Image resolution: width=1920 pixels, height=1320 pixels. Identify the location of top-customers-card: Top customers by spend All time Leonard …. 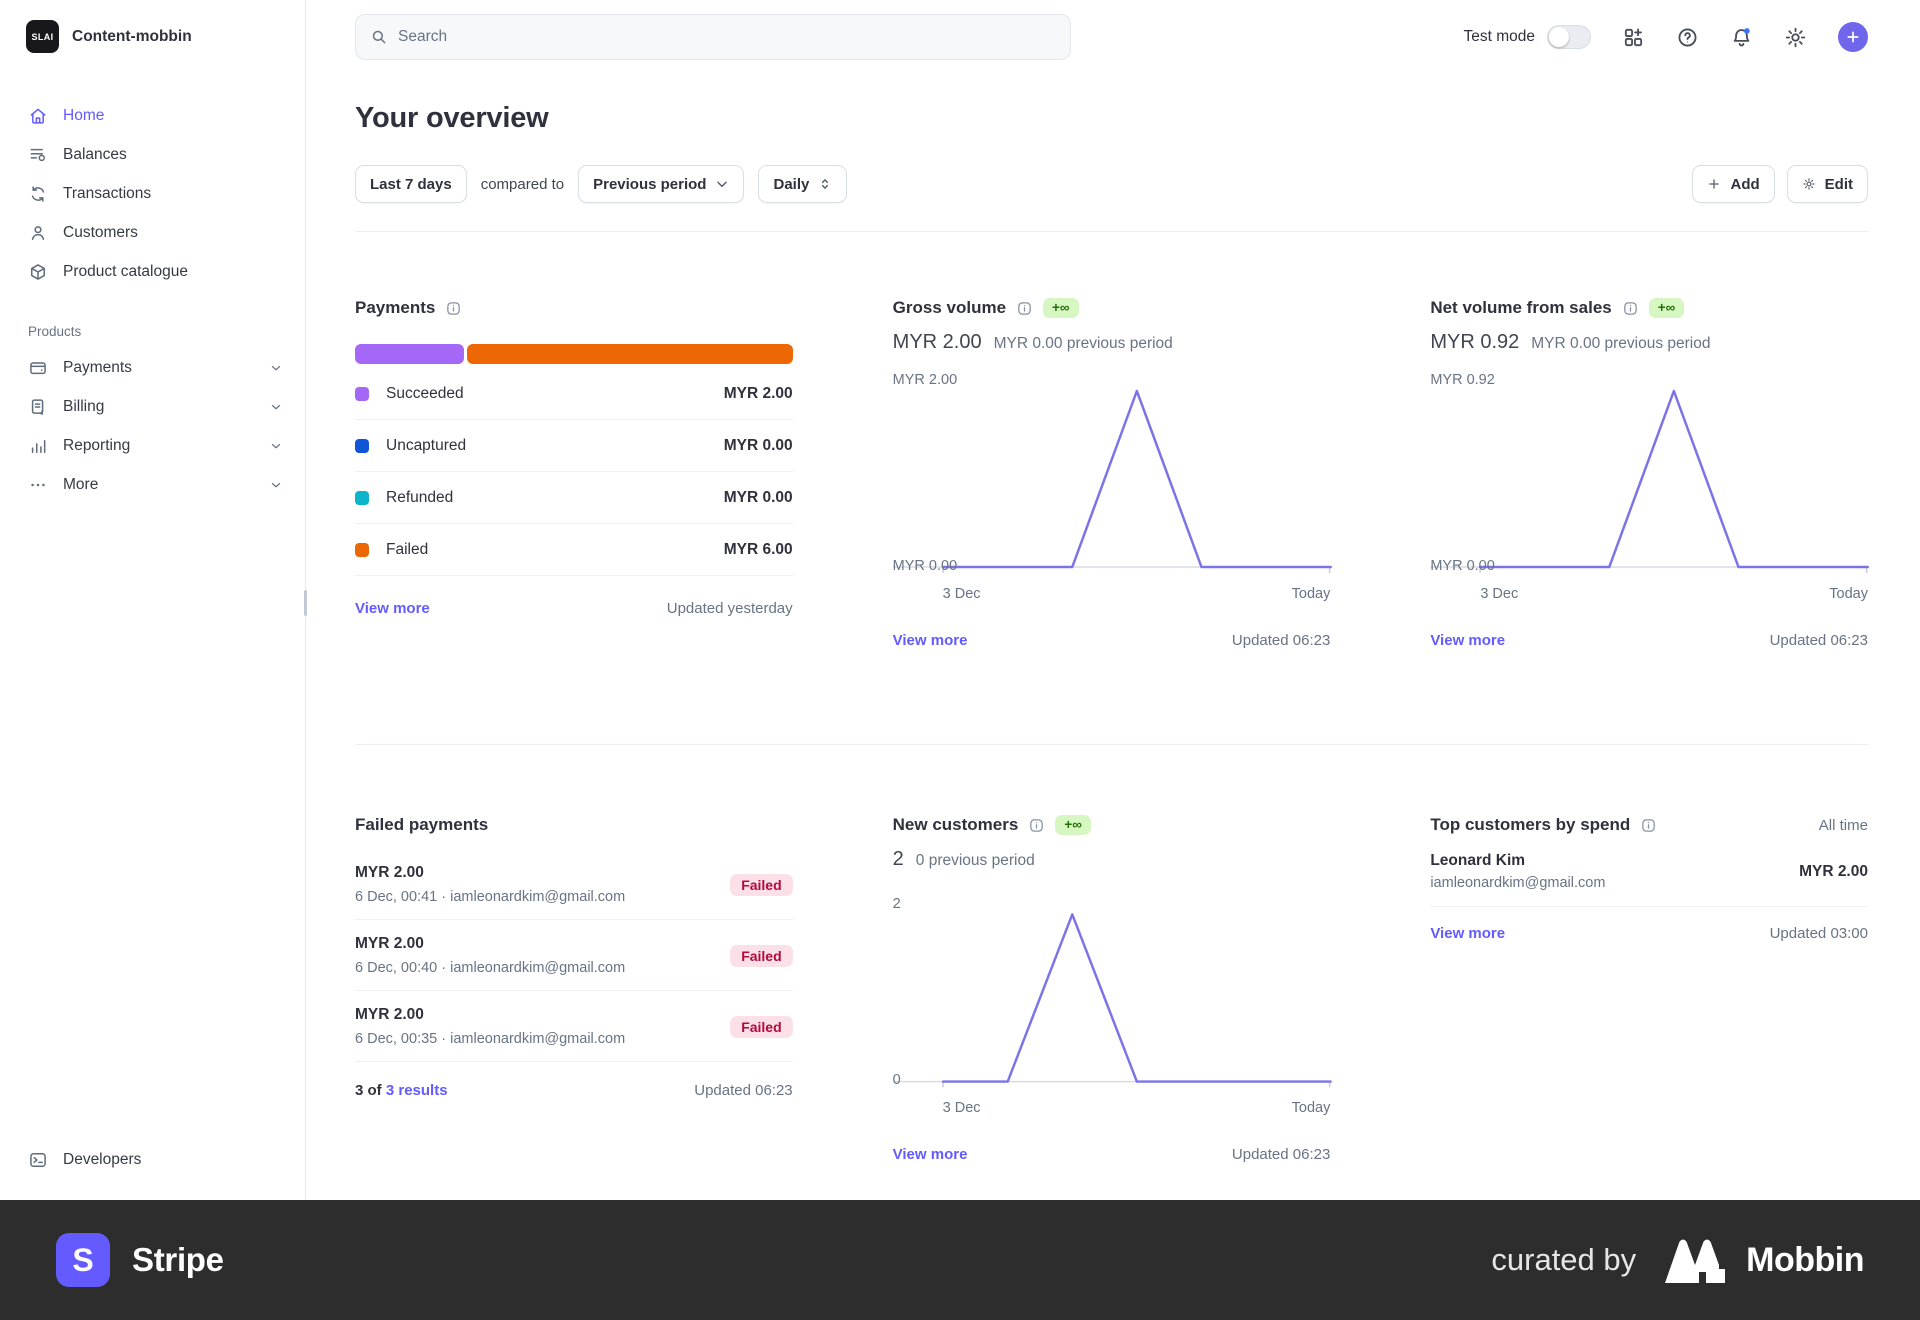
(1649, 989).